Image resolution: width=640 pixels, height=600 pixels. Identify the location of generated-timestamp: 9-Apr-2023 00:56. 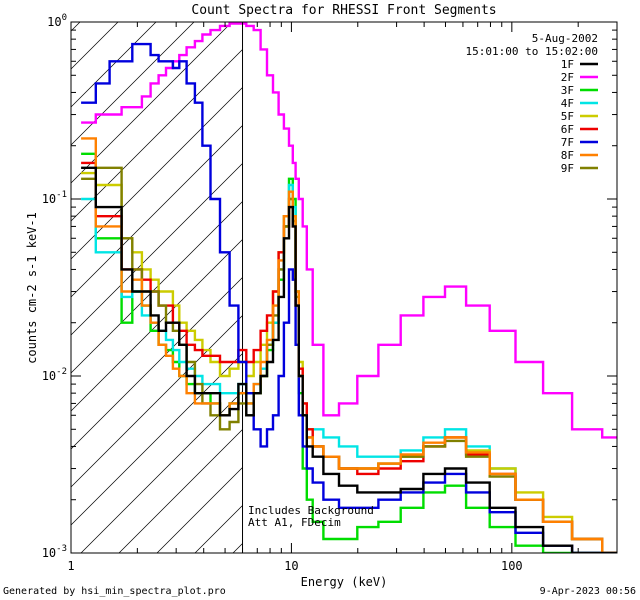
(588, 591).